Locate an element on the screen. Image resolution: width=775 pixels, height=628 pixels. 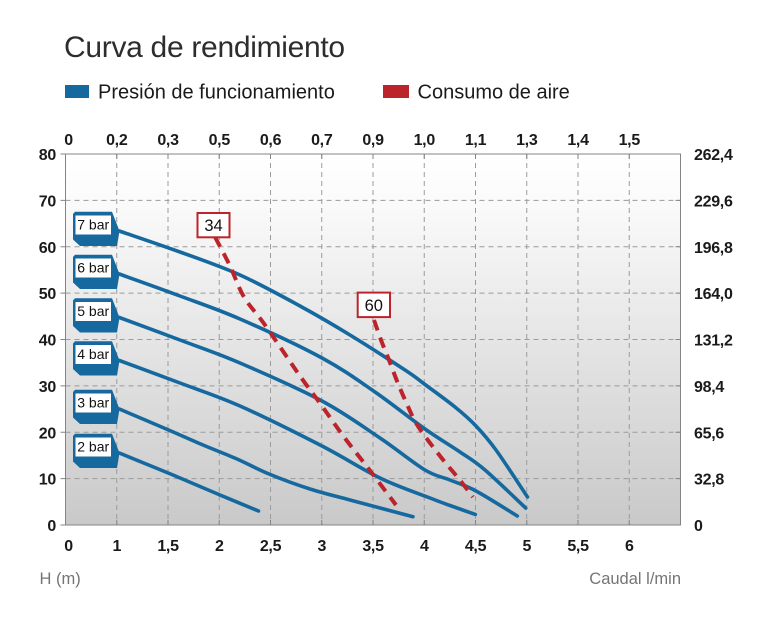
svg-text: 20 is located at coordinates (48, 433).